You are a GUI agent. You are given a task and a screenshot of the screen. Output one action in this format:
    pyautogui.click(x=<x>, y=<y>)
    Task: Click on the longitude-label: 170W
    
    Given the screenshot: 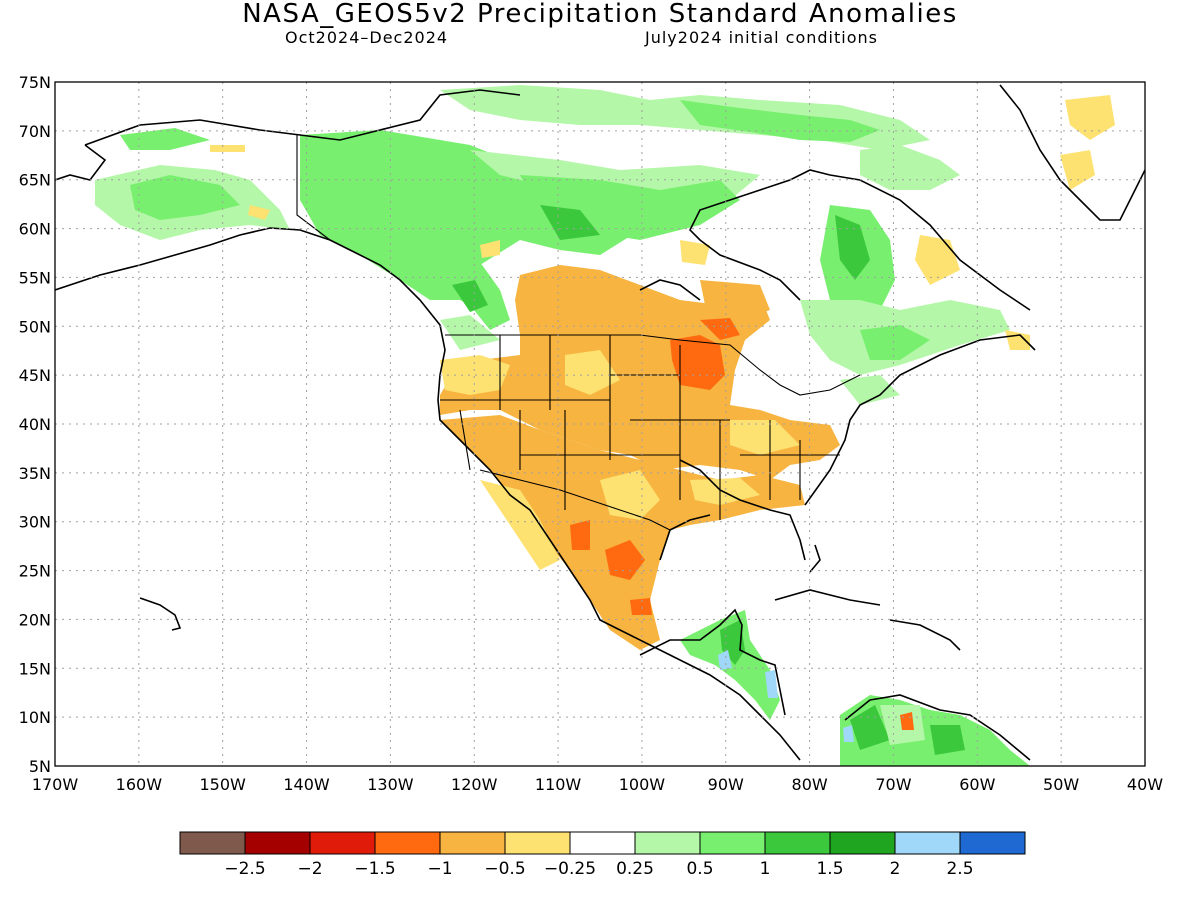 What is the action you would take?
    pyautogui.click(x=55, y=784)
    